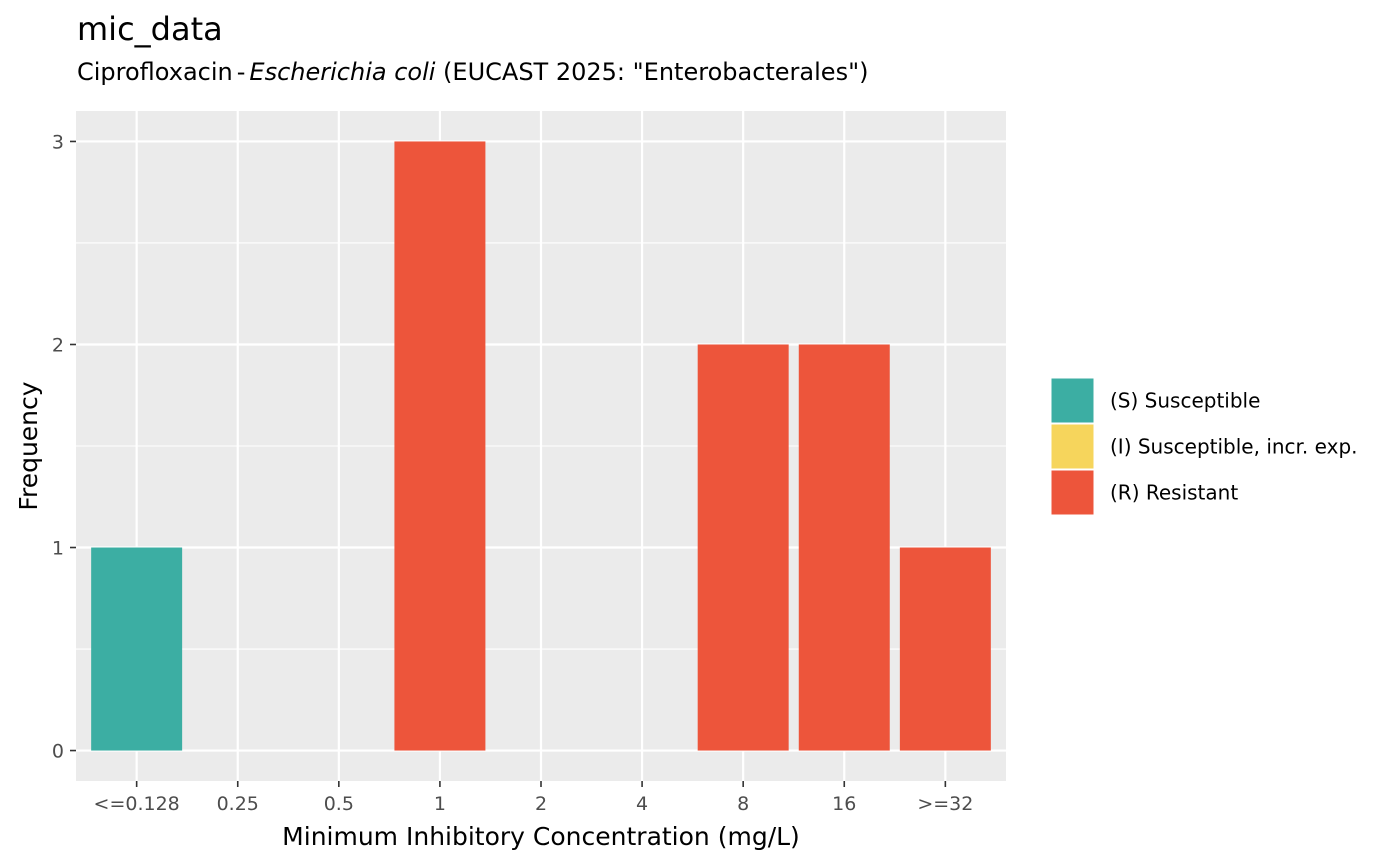 Image resolution: width=1400 pixels, height=866 pixels. I want to click on legend-key-S, so click(1072, 400).